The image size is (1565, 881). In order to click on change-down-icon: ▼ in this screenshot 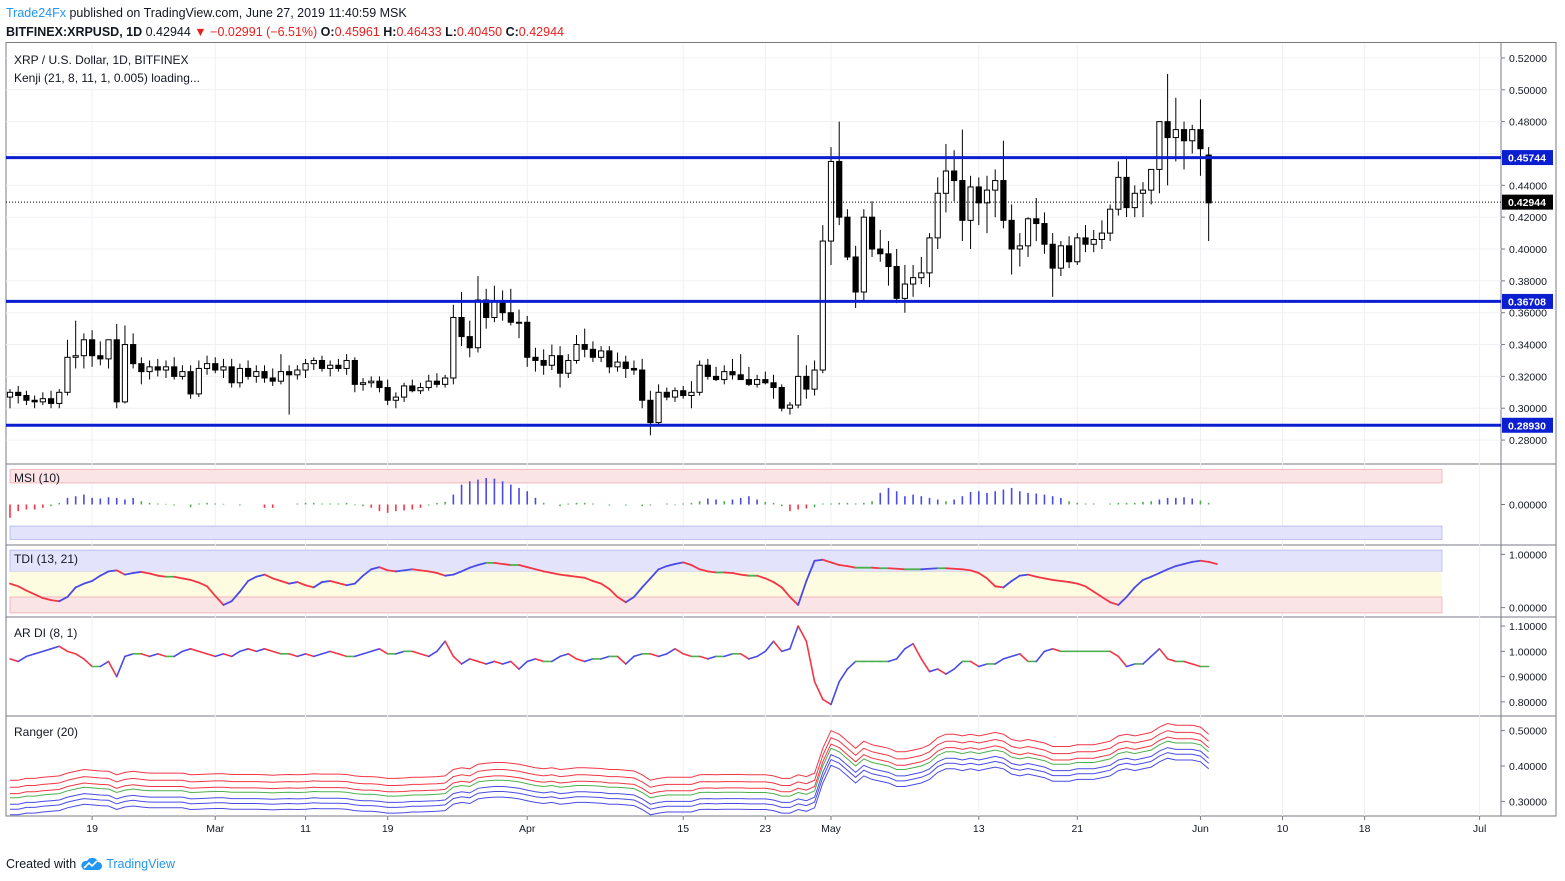, I will do `click(200, 32)`.